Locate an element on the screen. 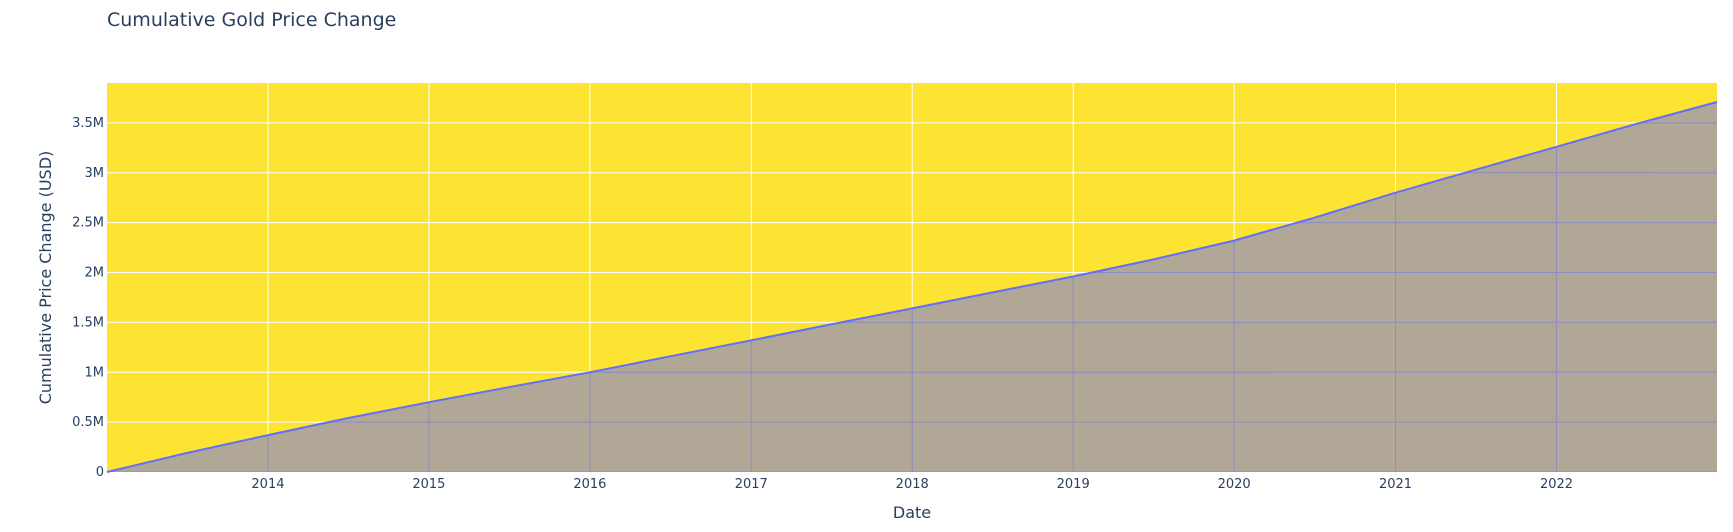 Image resolution: width=1733 pixels, height=532 pixels. x-axis-ticks: 2014 2015 2016 2017 2018 2019 2020 2021 2022 is located at coordinates (912, 484).